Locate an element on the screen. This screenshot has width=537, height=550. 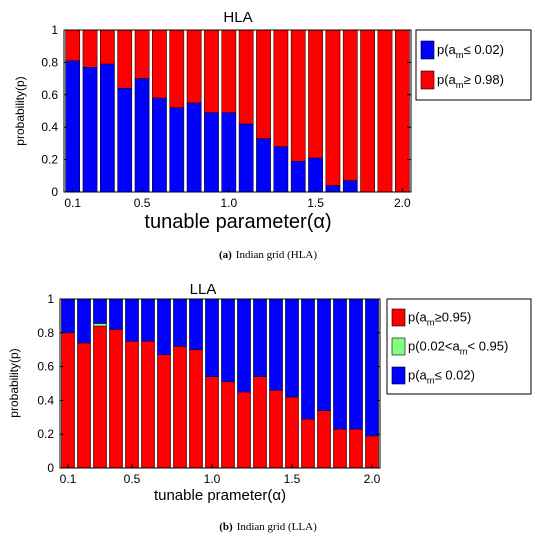
y-tick-label: 0.2 is located at coordinates (49, 160).